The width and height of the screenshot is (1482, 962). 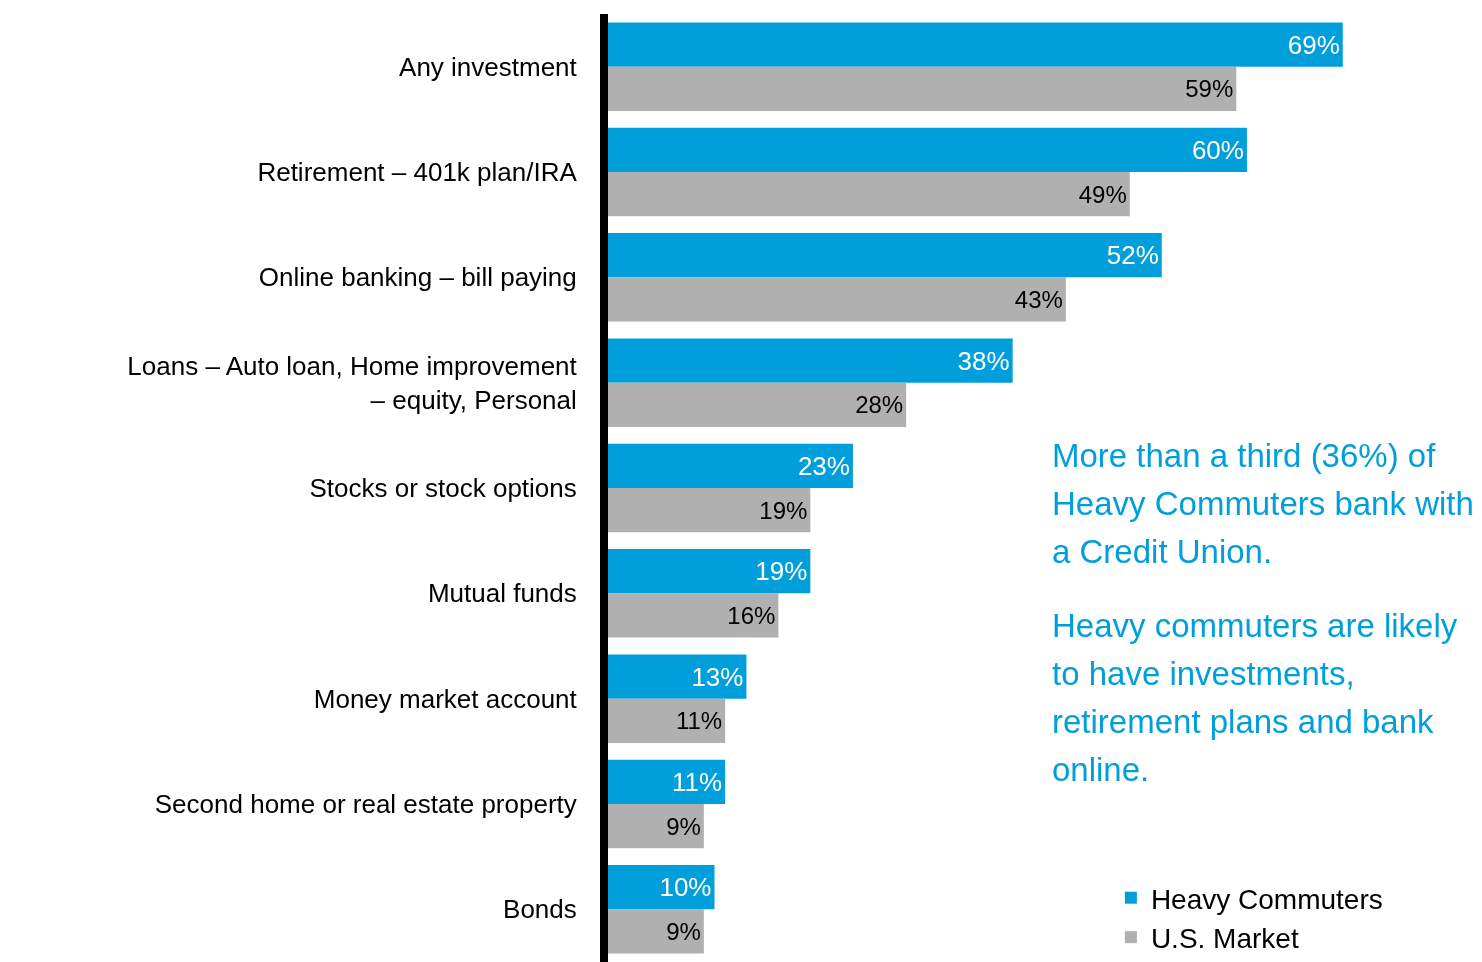 I want to click on y-tick-label: Loans – Auto loan, Home improvement – equity, Personal, so click(x=352, y=382).